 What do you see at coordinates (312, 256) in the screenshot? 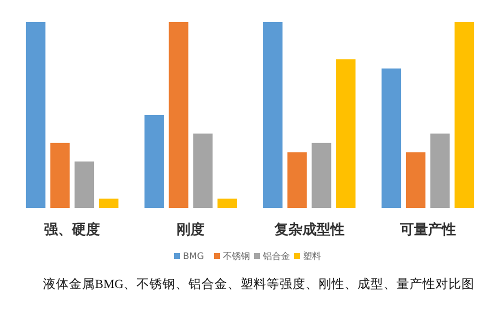
I see `legend-label: 塑料` at bounding box center [312, 256].